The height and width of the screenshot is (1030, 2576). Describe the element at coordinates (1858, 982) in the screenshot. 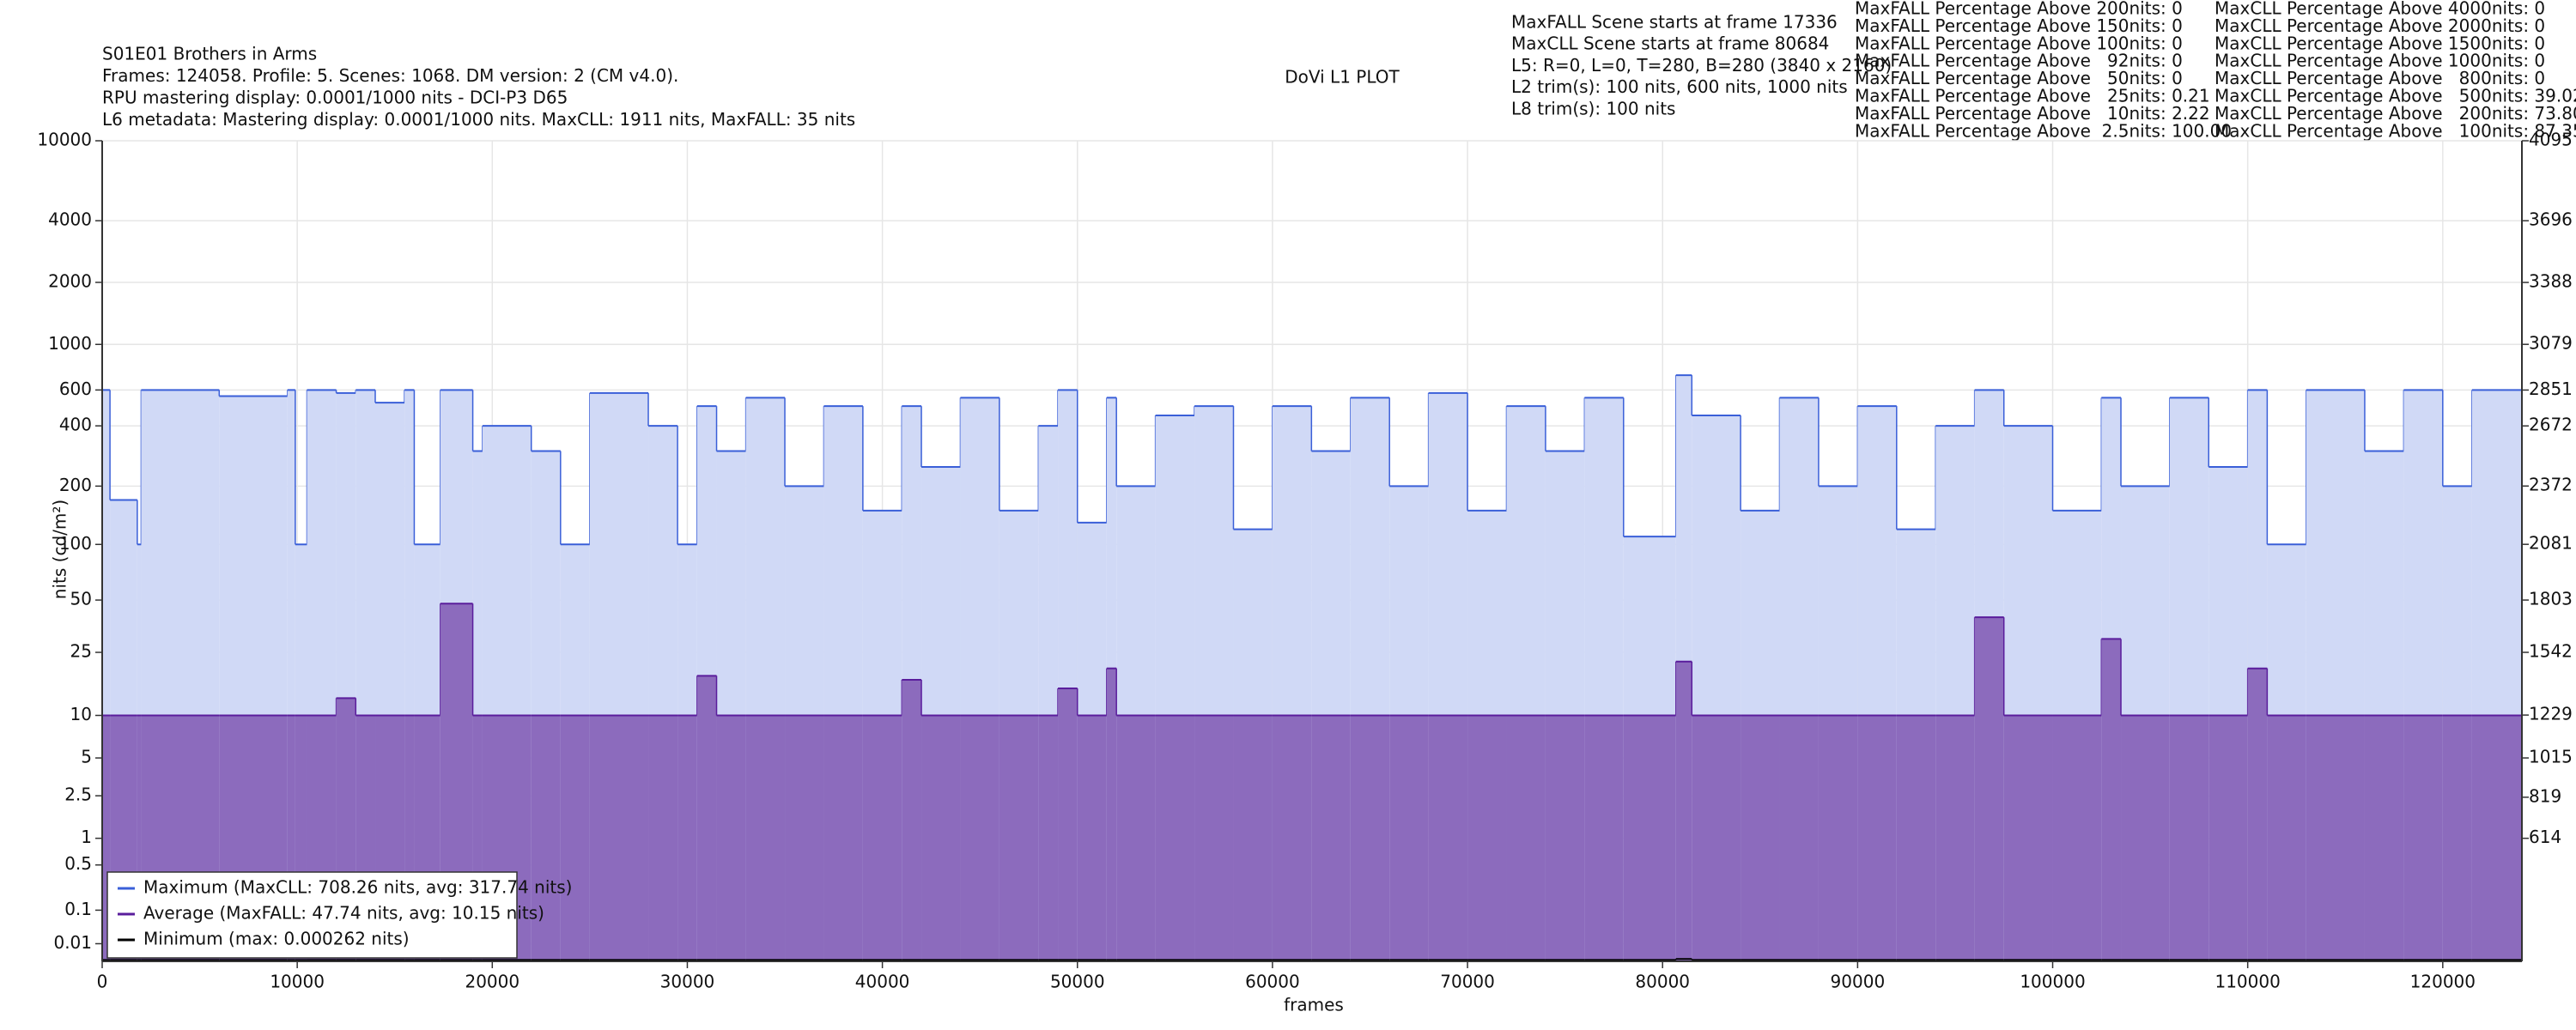

I see `x-tick-label: 90000` at that location.